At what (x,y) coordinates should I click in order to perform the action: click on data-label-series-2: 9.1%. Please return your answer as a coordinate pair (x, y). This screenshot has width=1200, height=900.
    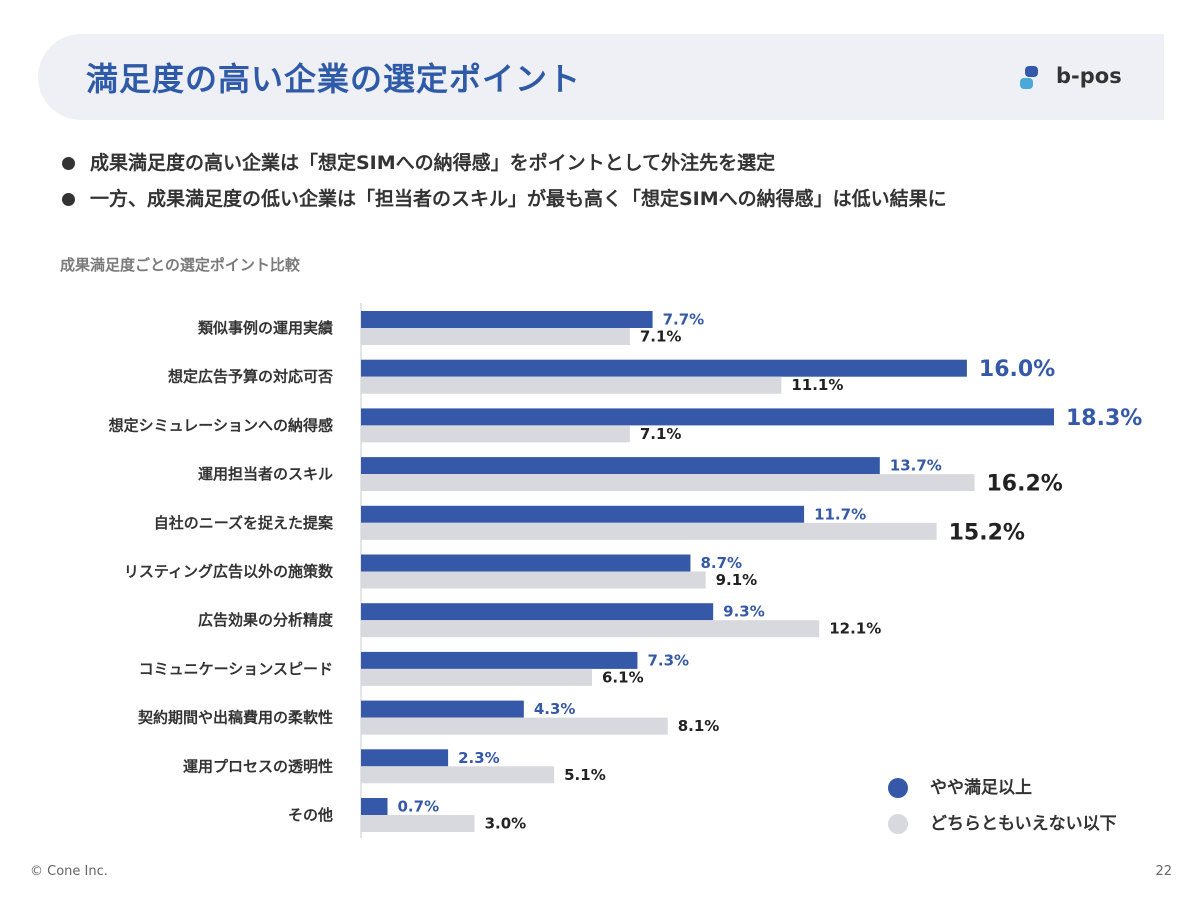
    Looking at the image, I should click on (737, 580).